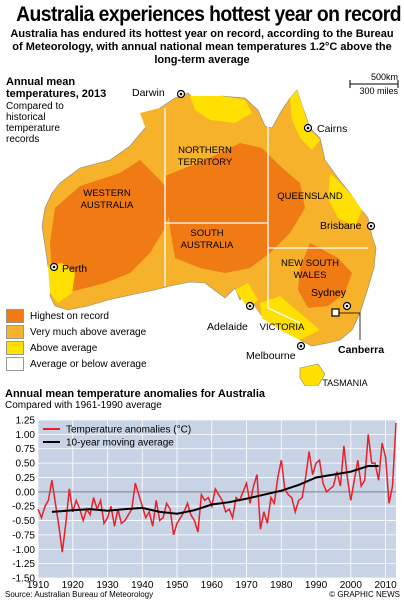 This screenshot has height=602, width=404. I want to click on x-tick-label: 1930, so click(107, 585).